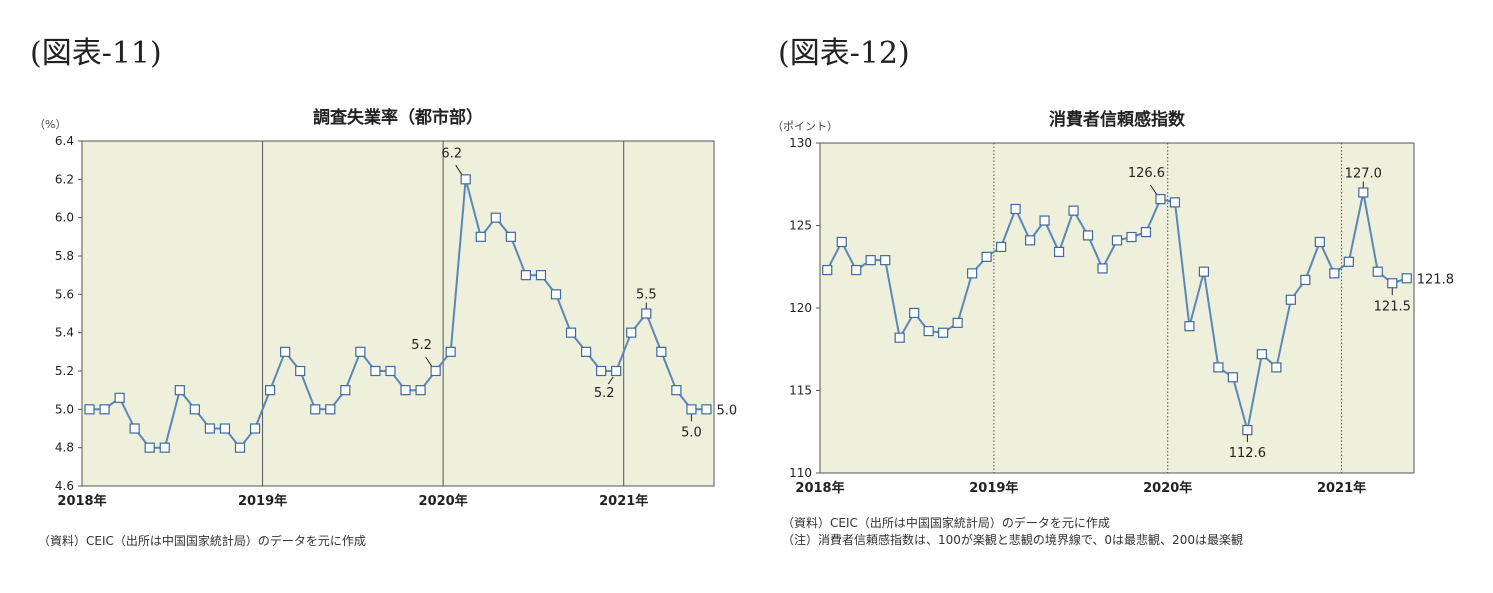 The width and height of the screenshot is (1493, 593). Describe the element at coordinates (421, 345) in the screenshot. I see `c0-data-label-0: 5.2` at that location.